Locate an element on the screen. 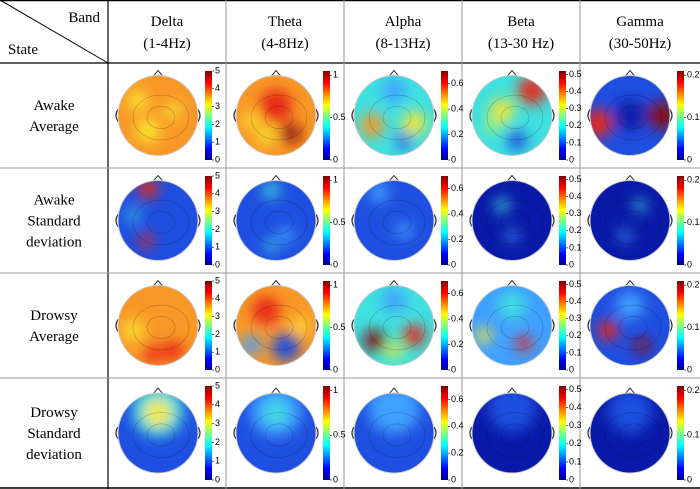 The height and width of the screenshot is (489, 700). colorbar-tick-label: 0.3 is located at coordinates (575, 318).